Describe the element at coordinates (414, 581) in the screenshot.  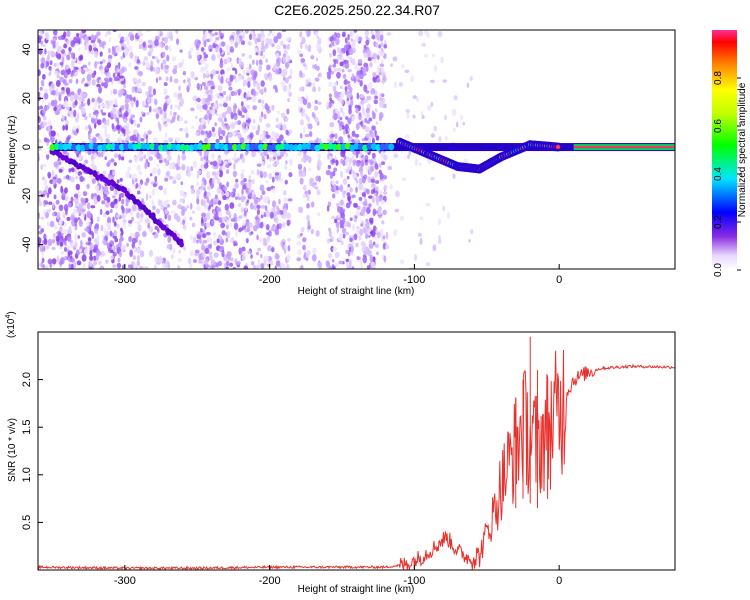
I see `x-tick-label: -100` at that location.